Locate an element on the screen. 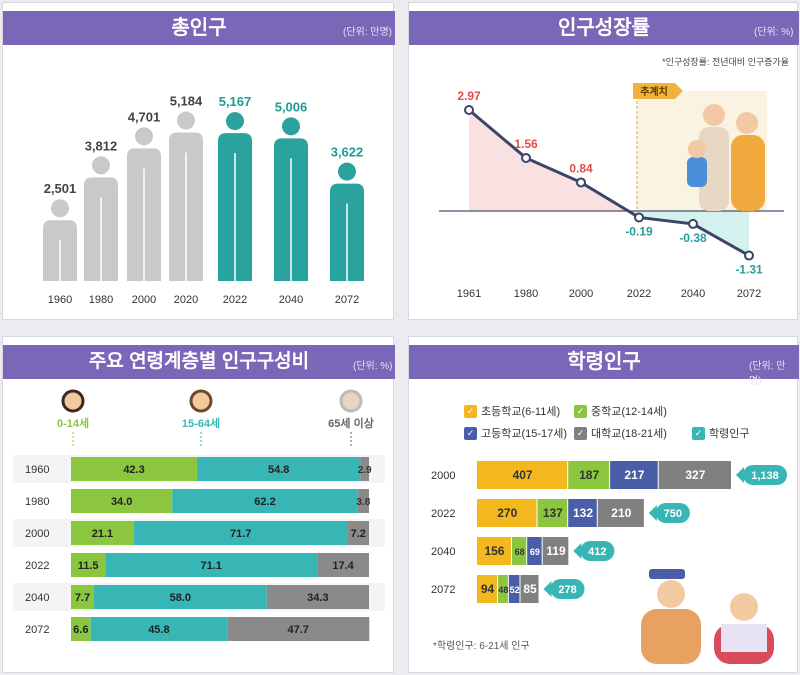  segment-label: 62.2 is located at coordinates (264, 502).